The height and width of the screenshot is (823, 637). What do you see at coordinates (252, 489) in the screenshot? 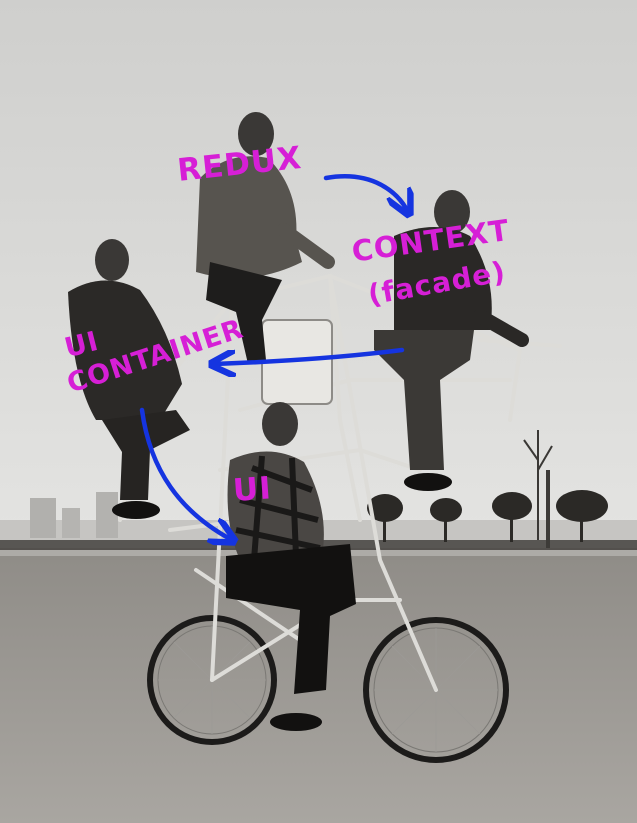
I see `annotation-ui: UI` at bounding box center [252, 489].